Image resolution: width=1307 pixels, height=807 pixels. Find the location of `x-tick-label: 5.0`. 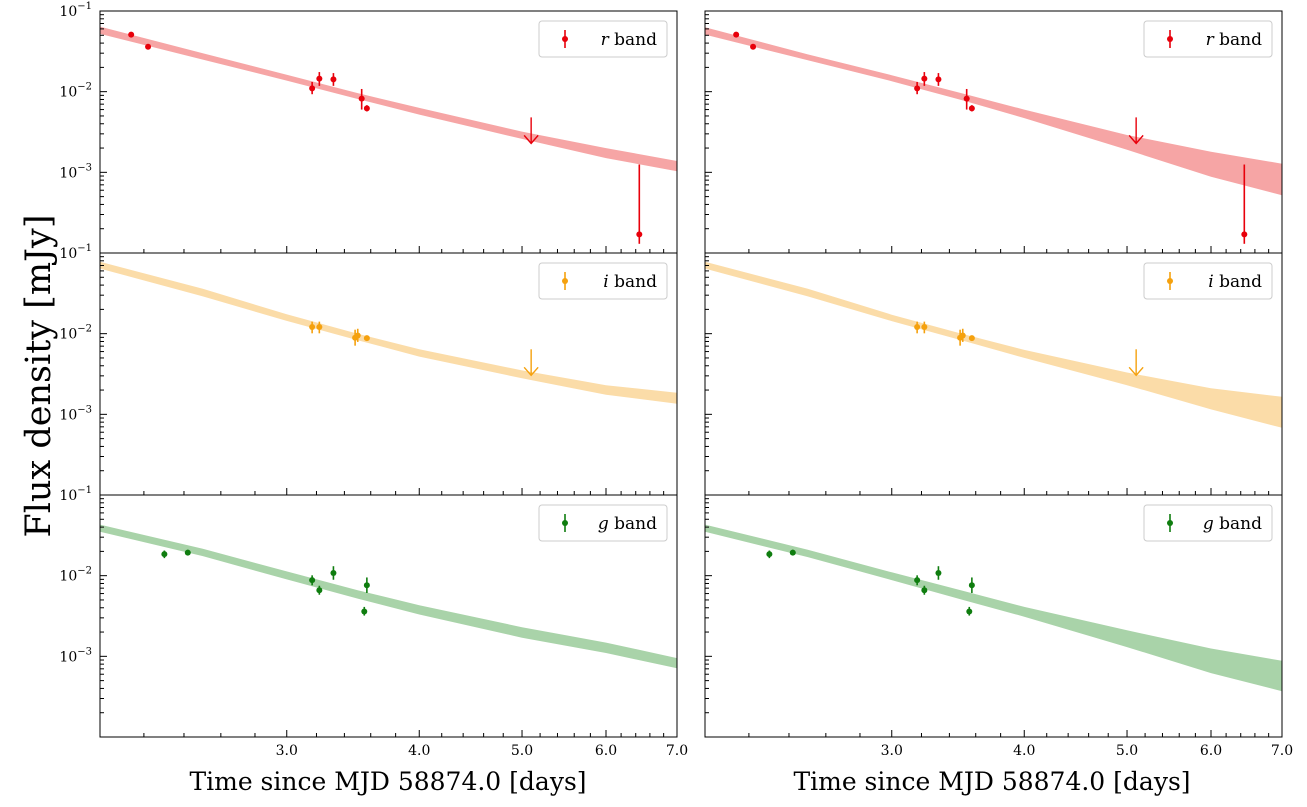

x-tick-label: 5.0 is located at coordinates (522, 751).